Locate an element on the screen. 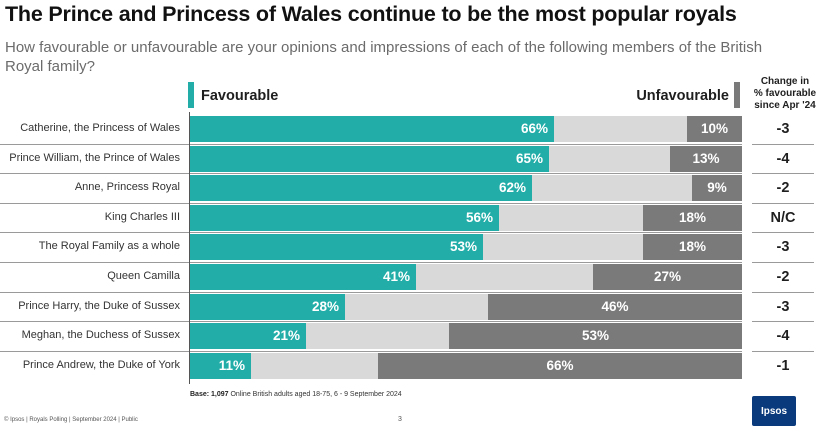 This screenshot has width=821, height=441. unfavourable-value-label: 66% is located at coordinates (560, 365).